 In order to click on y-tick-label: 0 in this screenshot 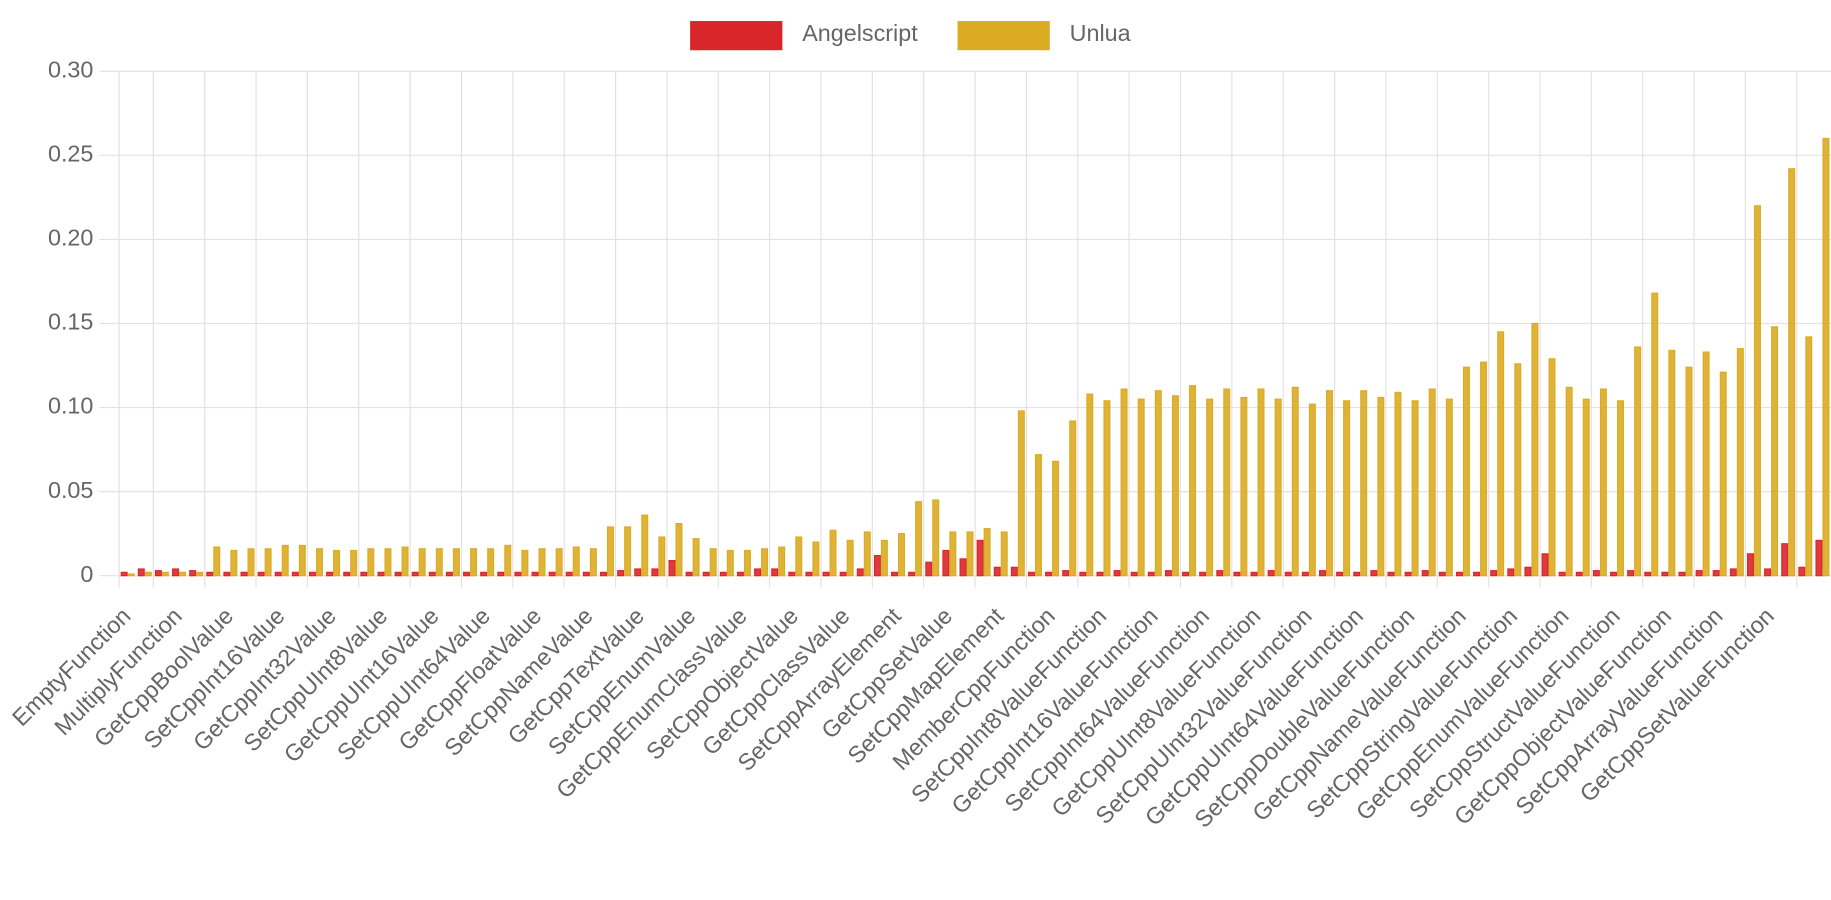, I will do `click(86, 574)`.